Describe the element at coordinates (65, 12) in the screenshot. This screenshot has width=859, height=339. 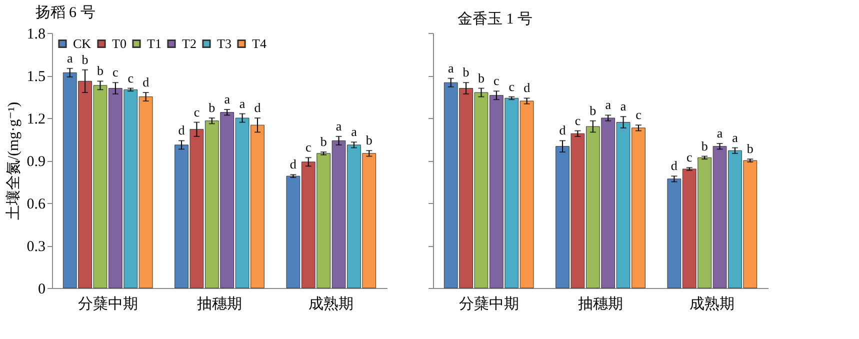
I see `chart-title: 扬稻 6 号` at that location.